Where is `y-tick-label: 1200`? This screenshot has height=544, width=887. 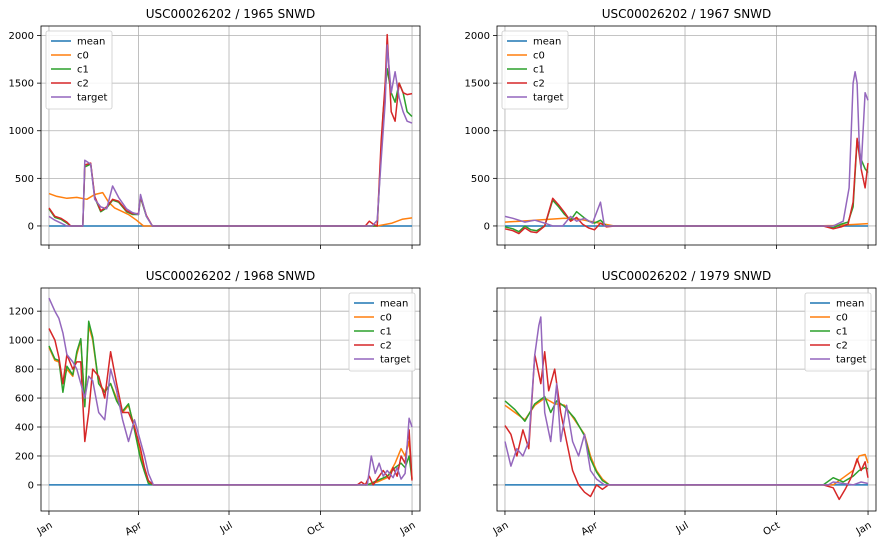
y-tick-label: 1200 is located at coordinates (21, 312).